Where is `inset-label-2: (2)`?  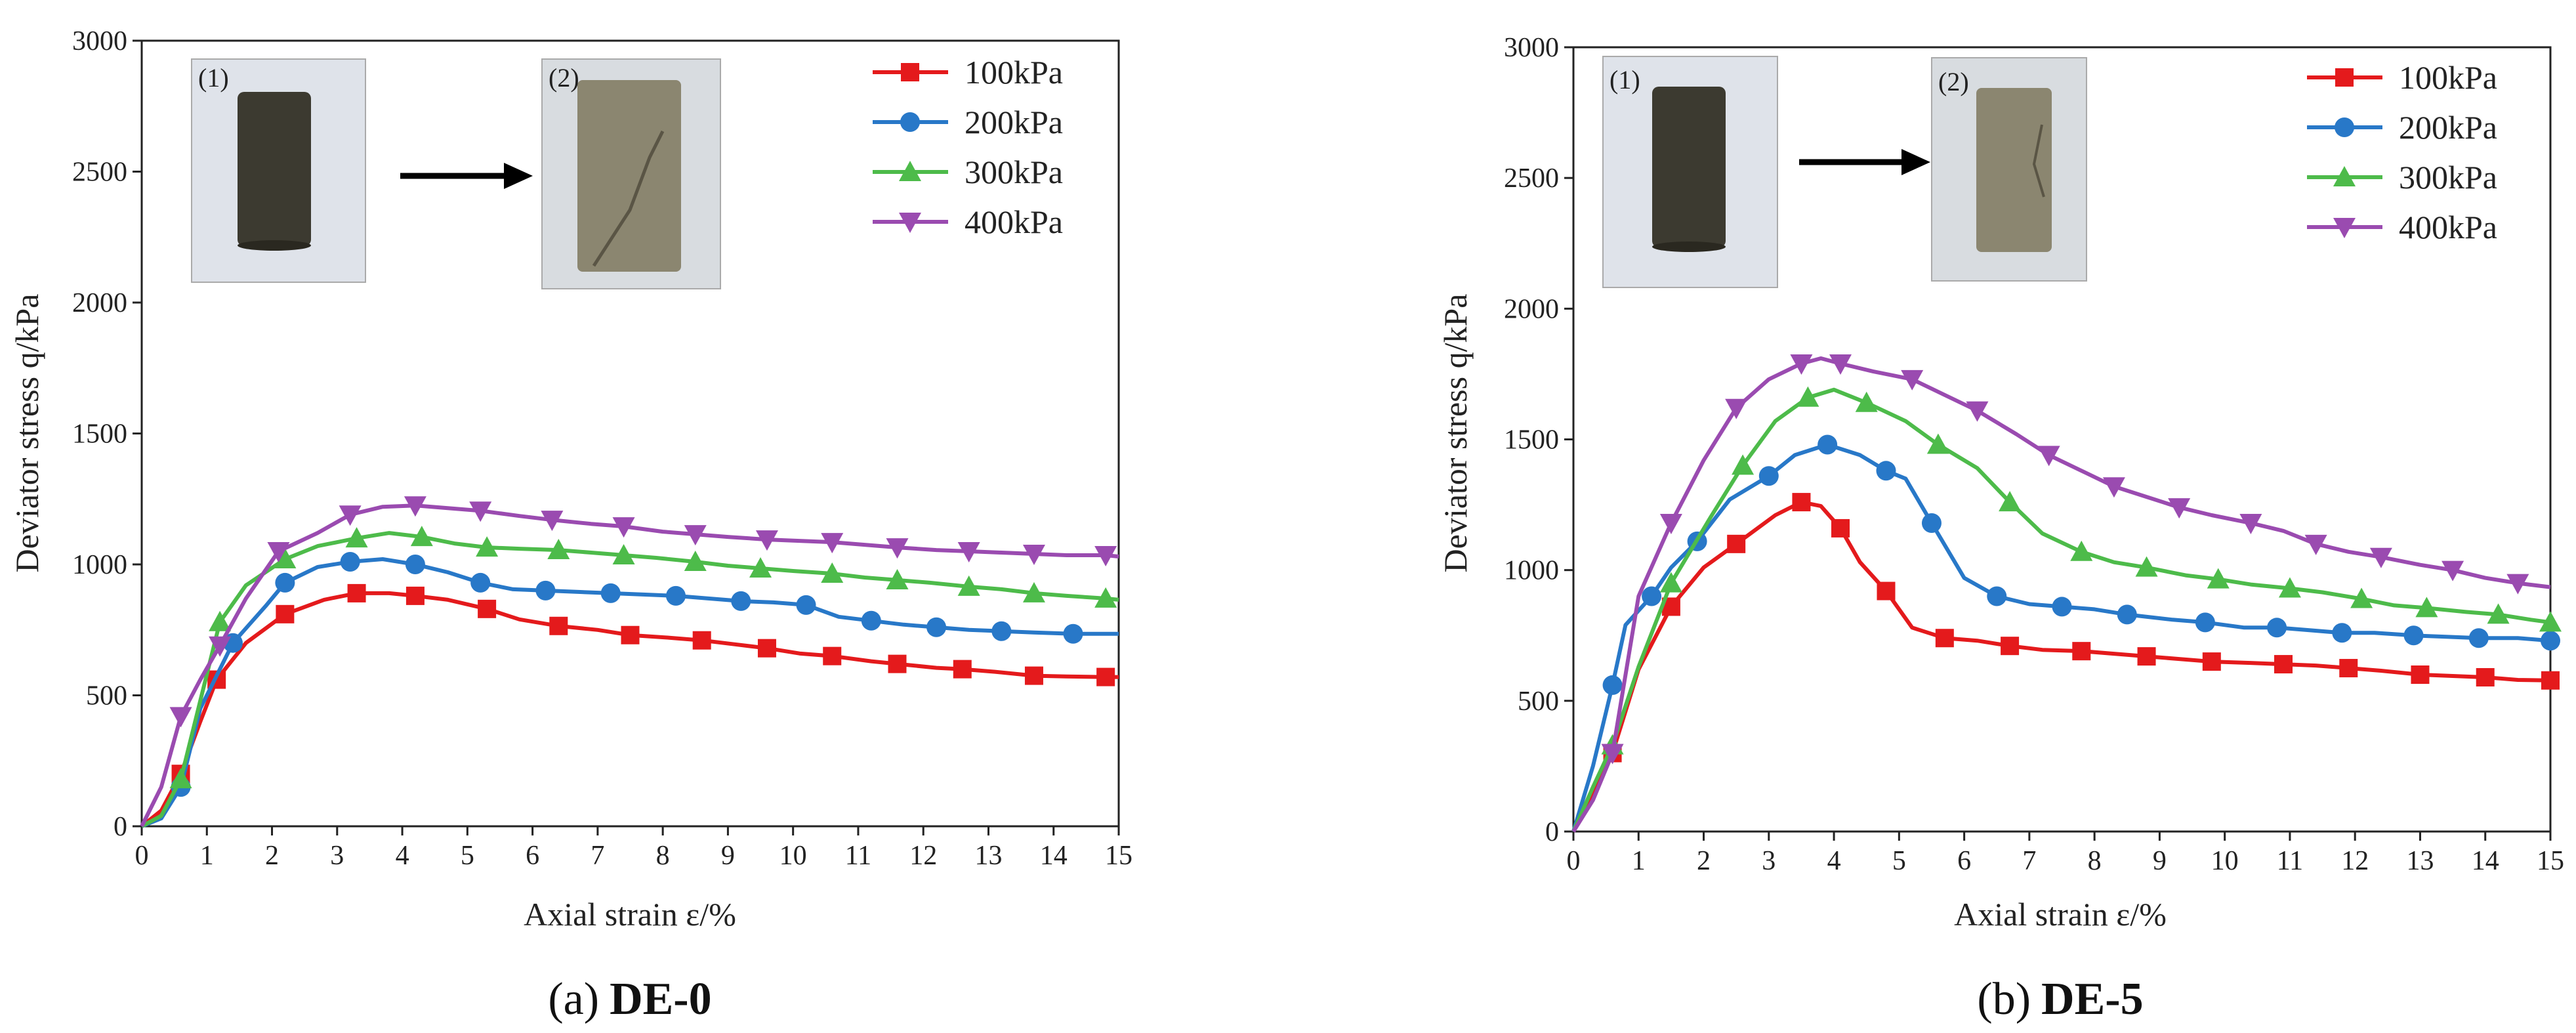 inset-label-2: (2) is located at coordinates (564, 78).